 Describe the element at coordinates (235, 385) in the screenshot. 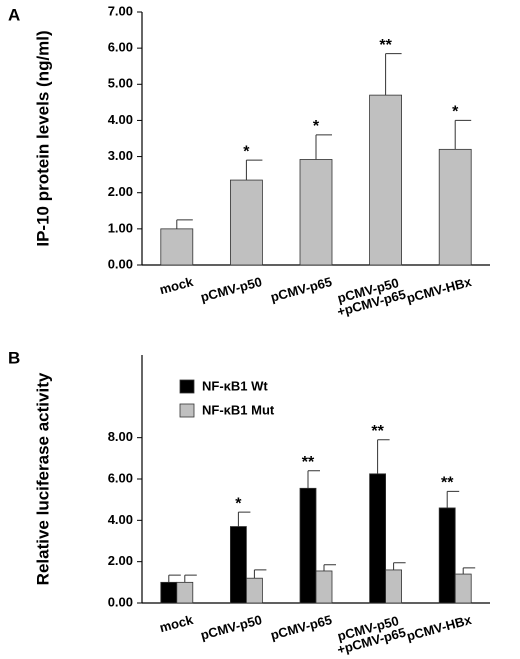

I see `legend-label: NF-κB1 Wt` at that location.